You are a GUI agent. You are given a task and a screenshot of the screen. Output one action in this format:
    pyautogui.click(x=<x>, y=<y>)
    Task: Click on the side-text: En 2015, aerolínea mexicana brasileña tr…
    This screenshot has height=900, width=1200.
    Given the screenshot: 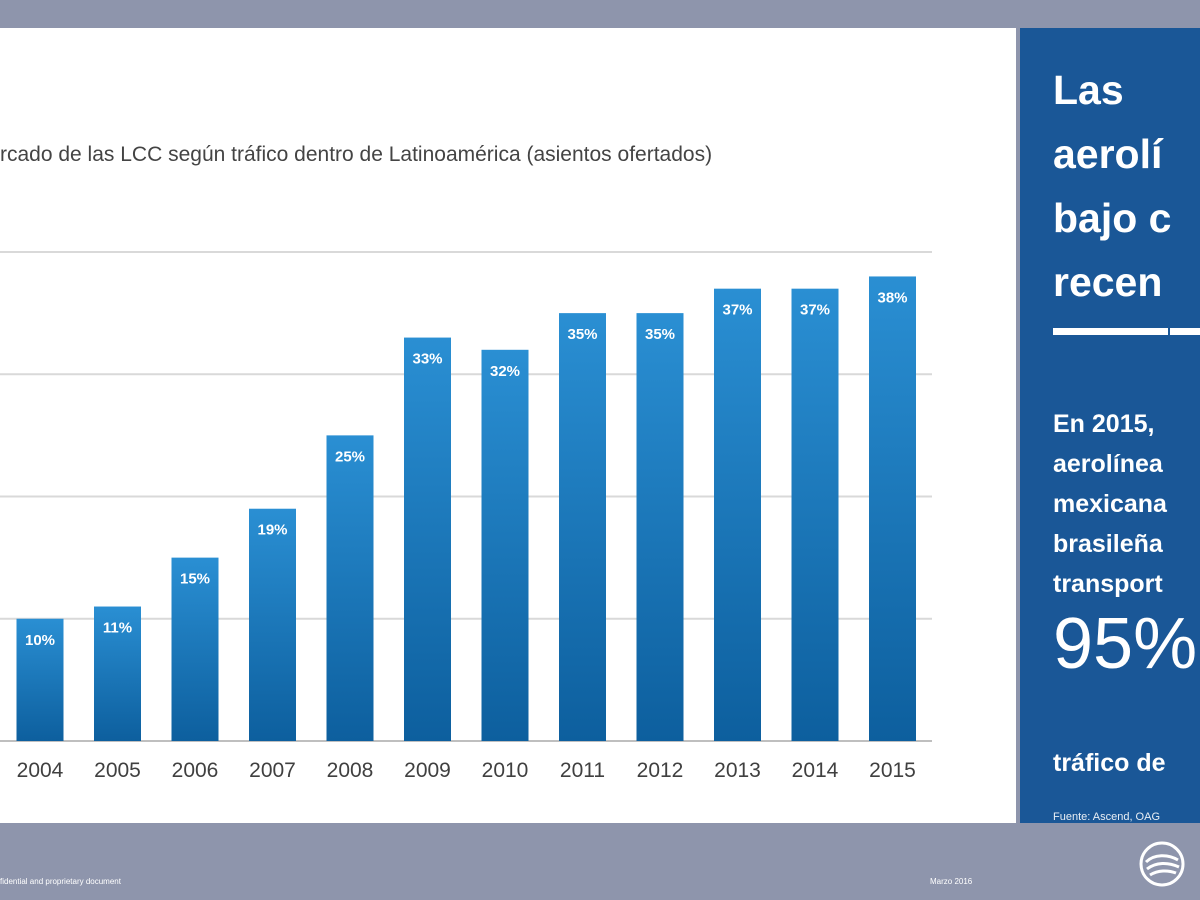 What is the action you would take?
    pyautogui.click(x=1110, y=504)
    